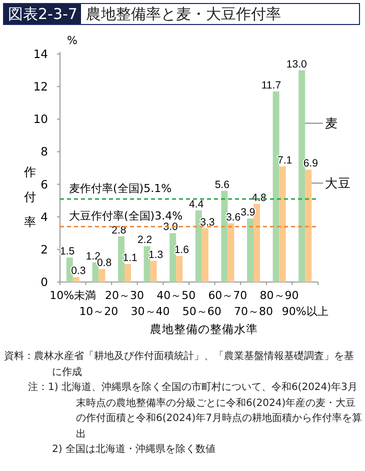  I want to click on data-label: 0.3, so click(78, 271).